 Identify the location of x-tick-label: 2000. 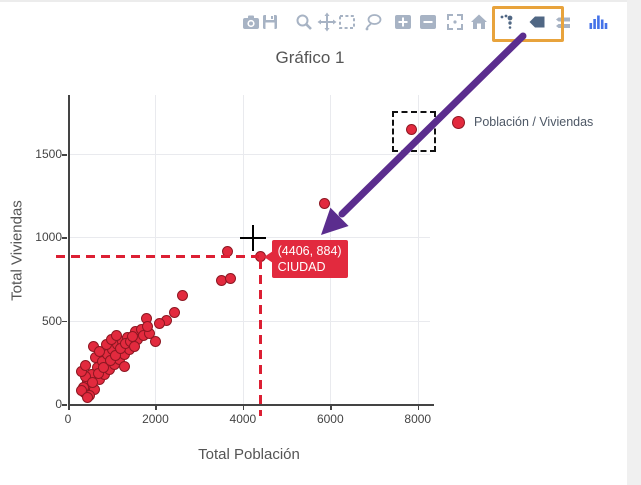
(155, 419).